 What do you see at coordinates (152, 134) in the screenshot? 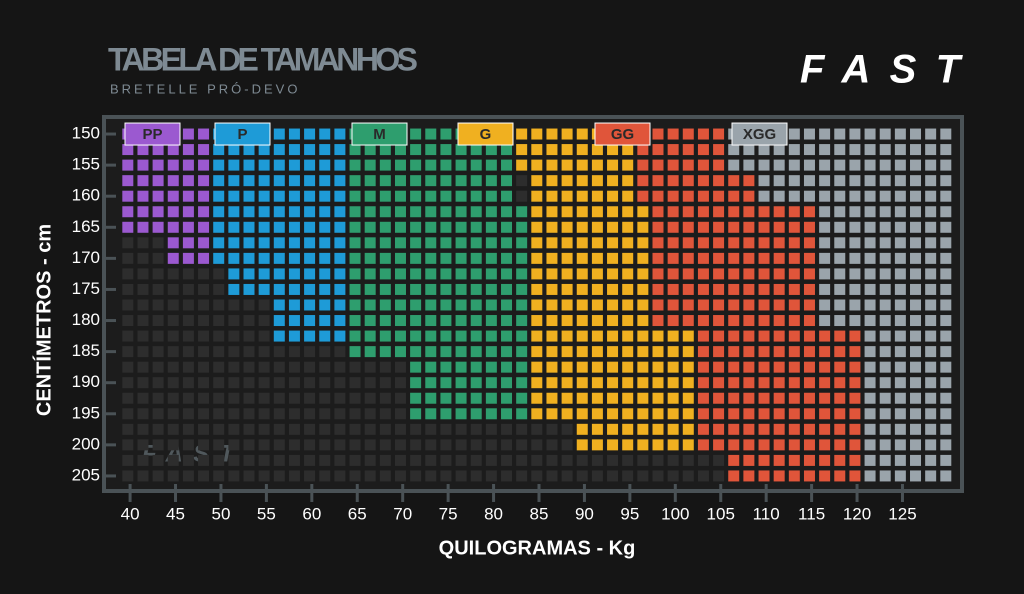
I see `size-label-box` at bounding box center [152, 134].